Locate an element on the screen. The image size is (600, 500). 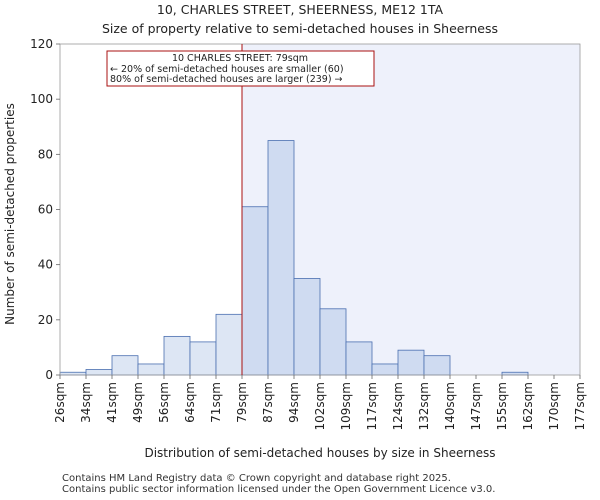
x-tick-label: 102sqm is located at coordinates (320, 406).